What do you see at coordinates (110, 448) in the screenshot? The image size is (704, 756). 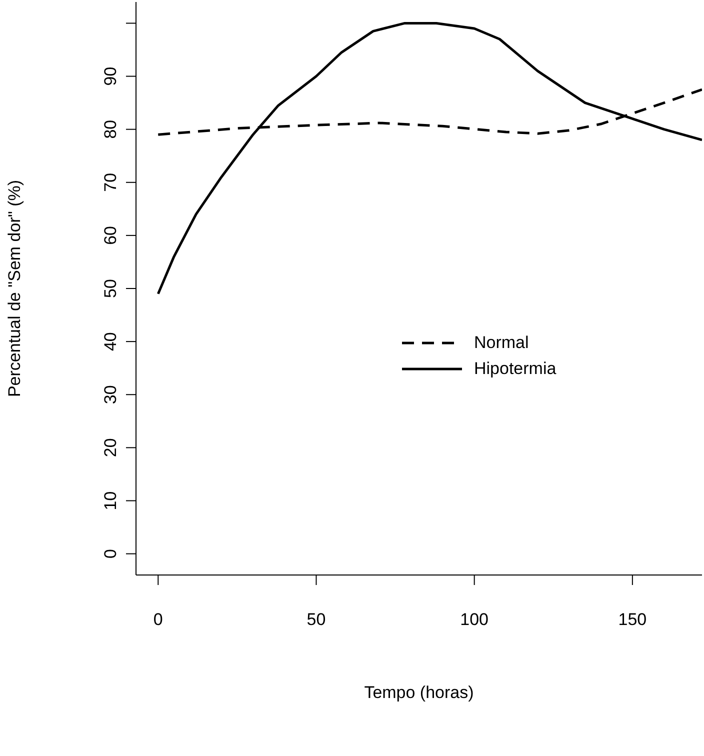 I see `y-tick-label: 20` at bounding box center [110, 448].